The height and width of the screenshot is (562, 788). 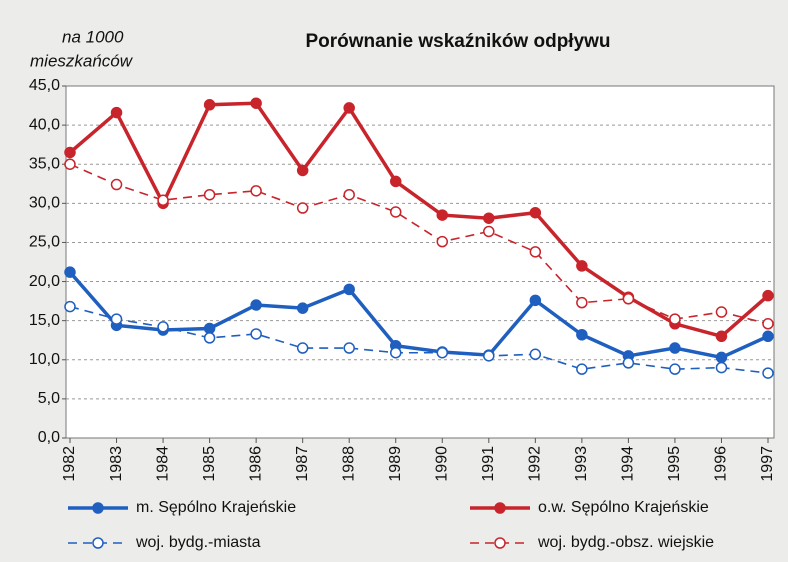 What do you see at coordinates (628, 464) in the screenshot?
I see `x-tick-label: 1994` at bounding box center [628, 464].